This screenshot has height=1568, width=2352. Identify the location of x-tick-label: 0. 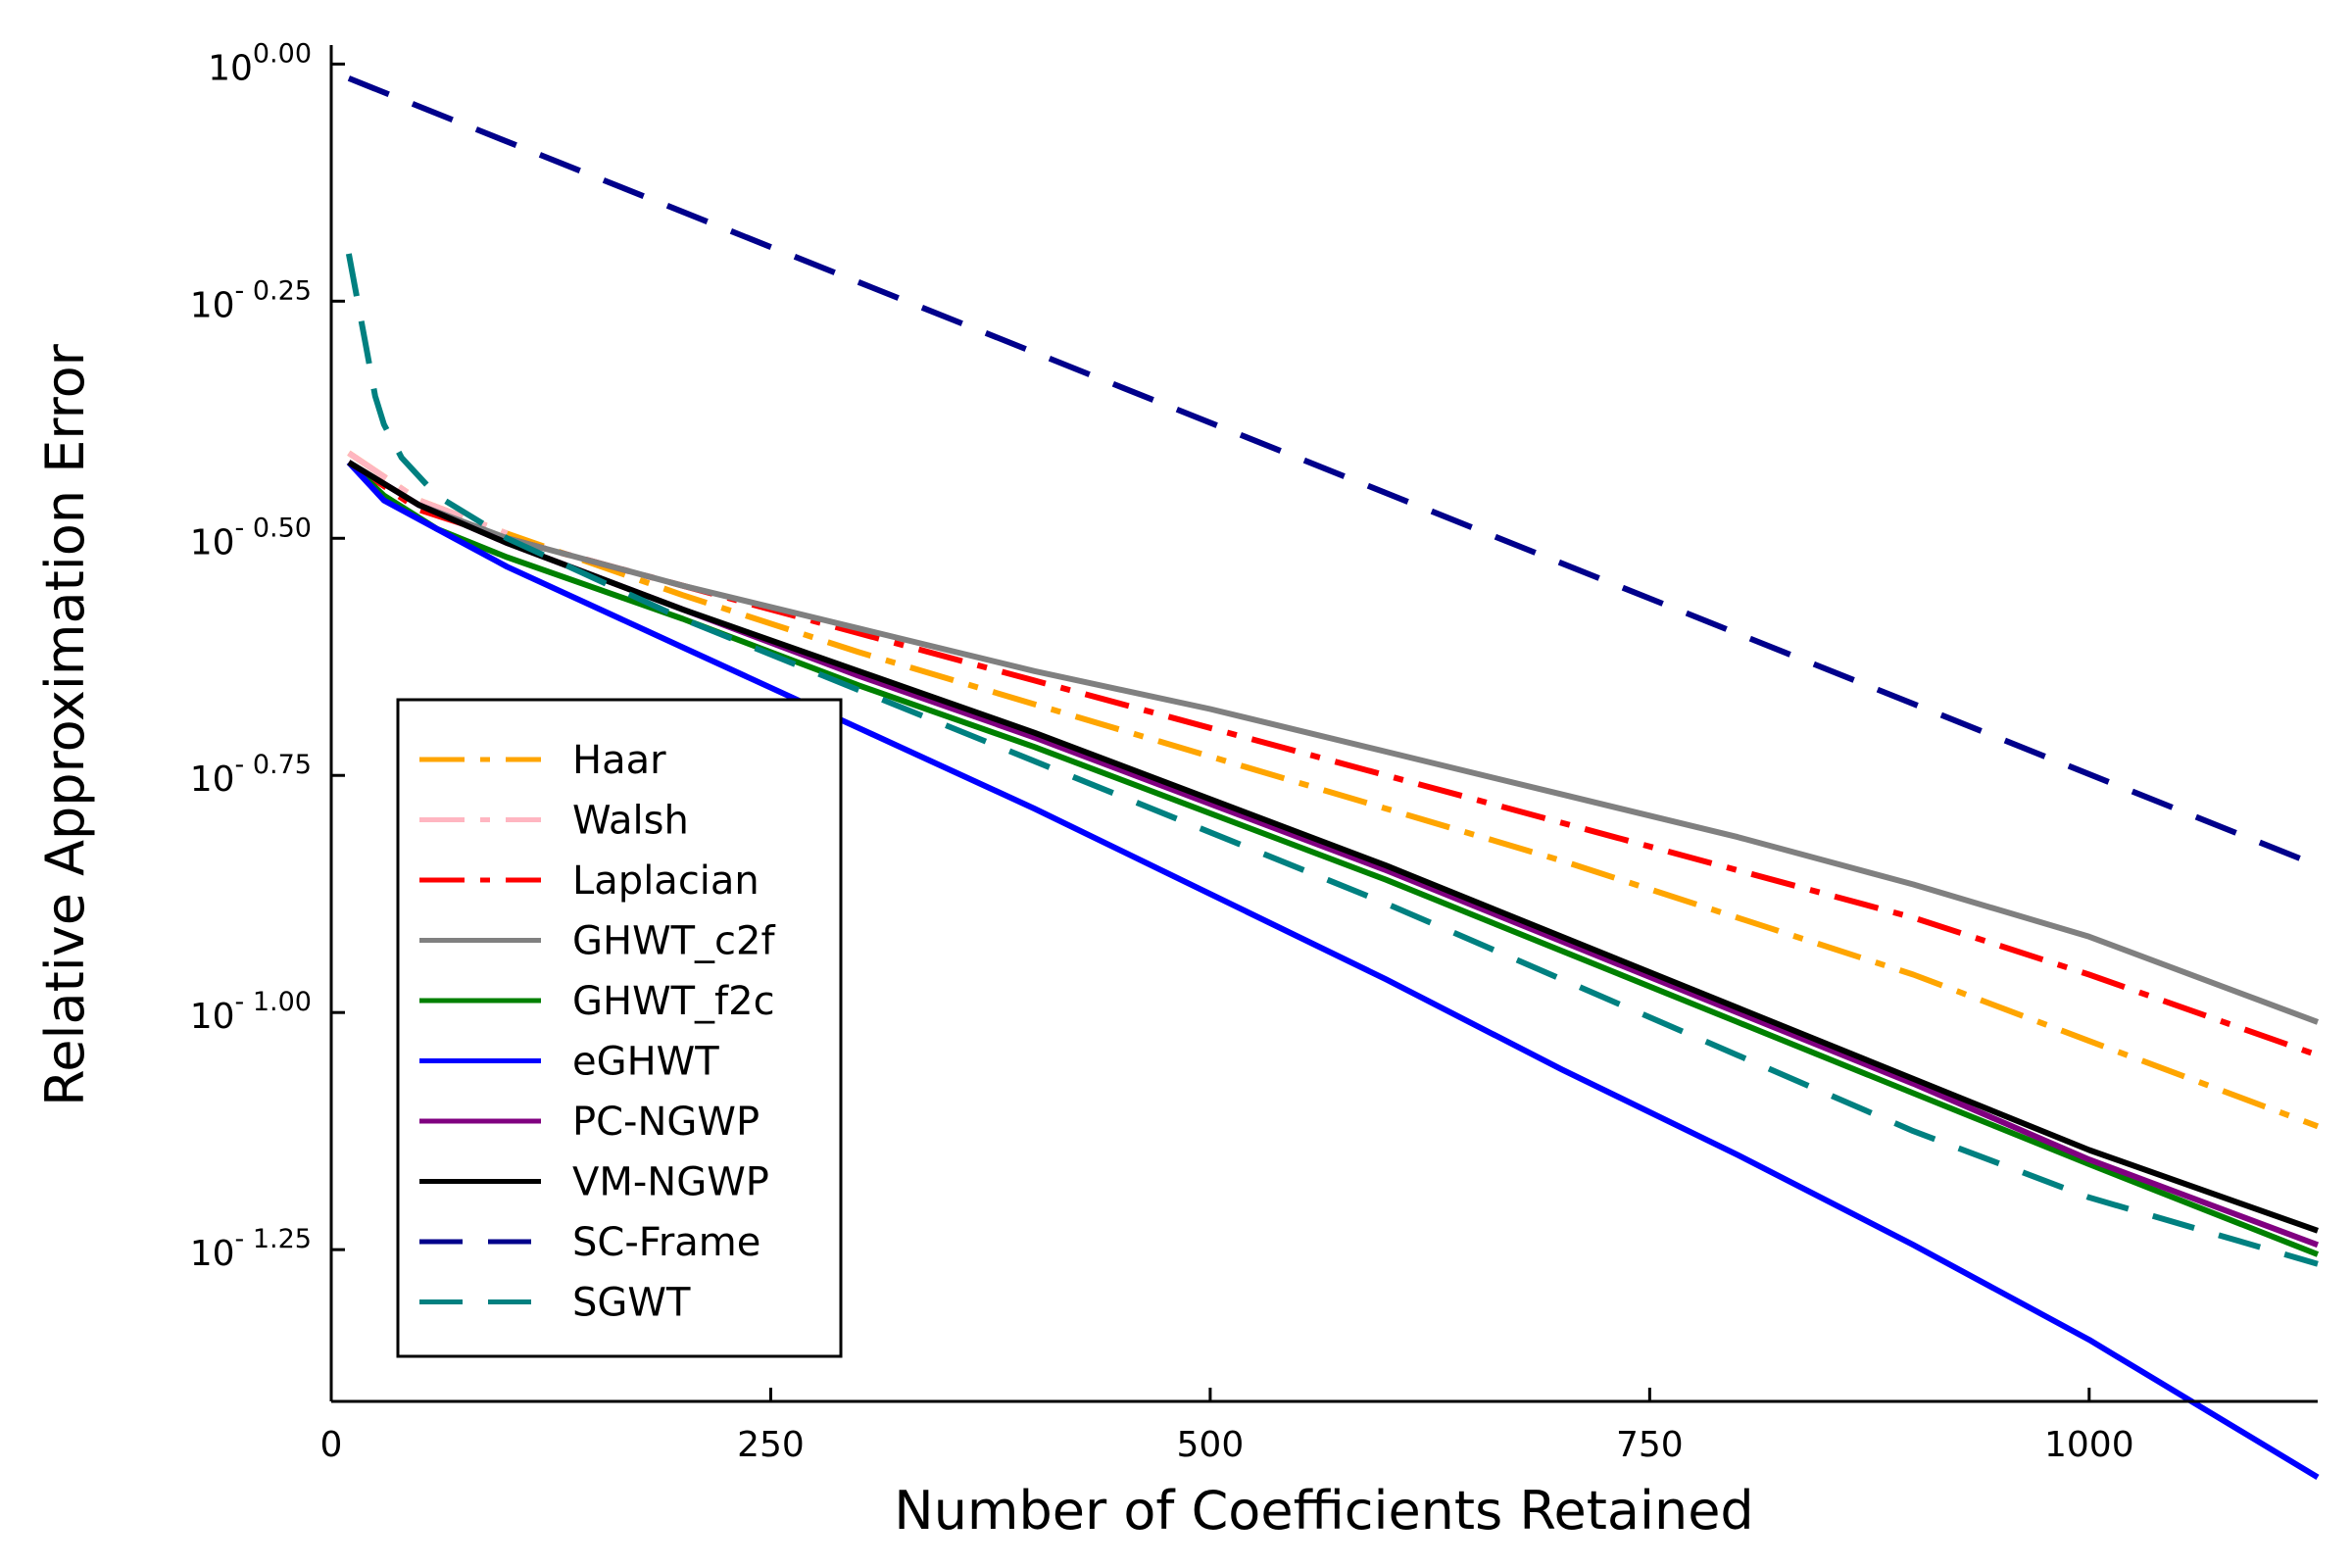
(331, 1445).